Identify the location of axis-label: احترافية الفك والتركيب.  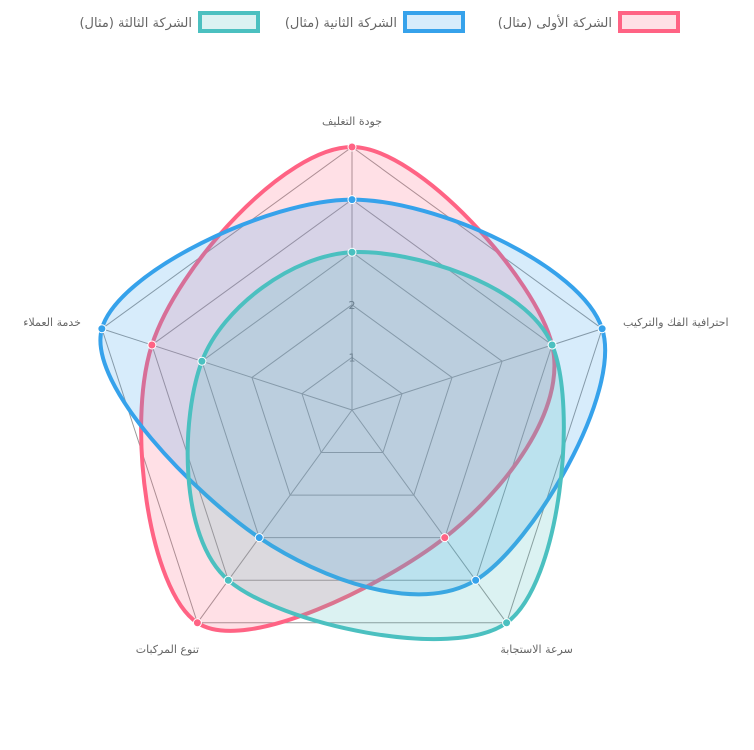
(675, 322).